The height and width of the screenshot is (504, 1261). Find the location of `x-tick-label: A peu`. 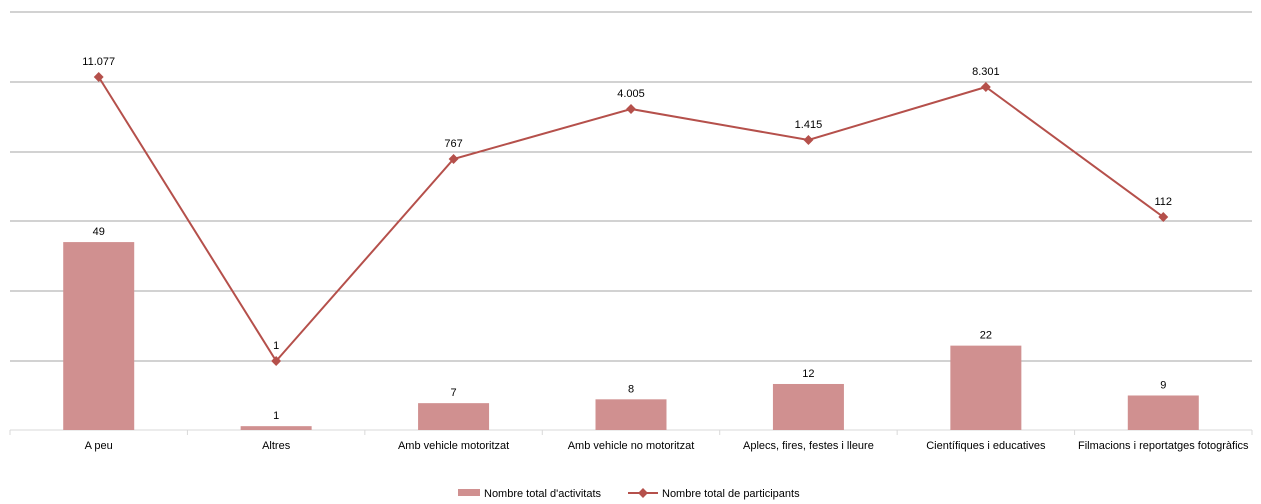

x-tick-label: A peu is located at coordinates (99, 446).